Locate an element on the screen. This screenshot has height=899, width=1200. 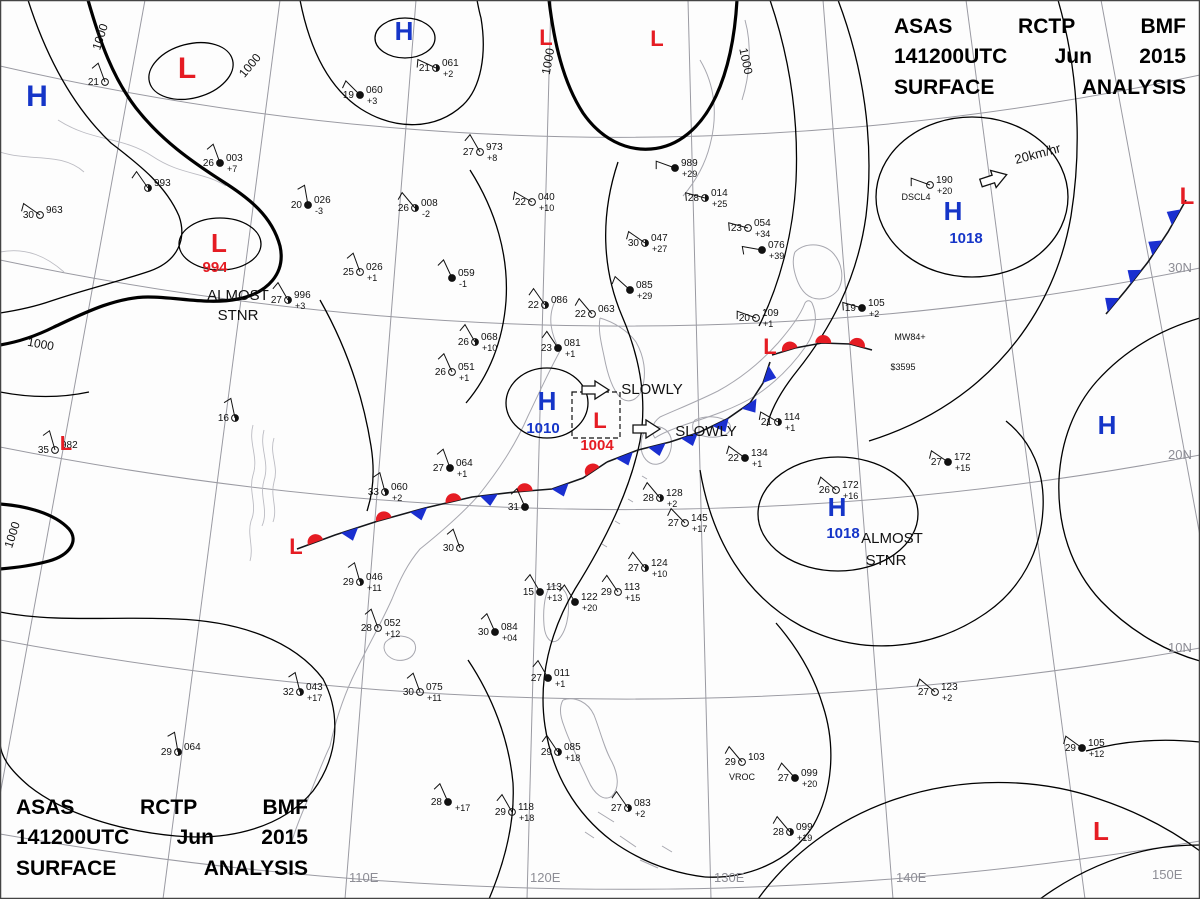
svg-text: 1010 is located at coordinates (542, 428).